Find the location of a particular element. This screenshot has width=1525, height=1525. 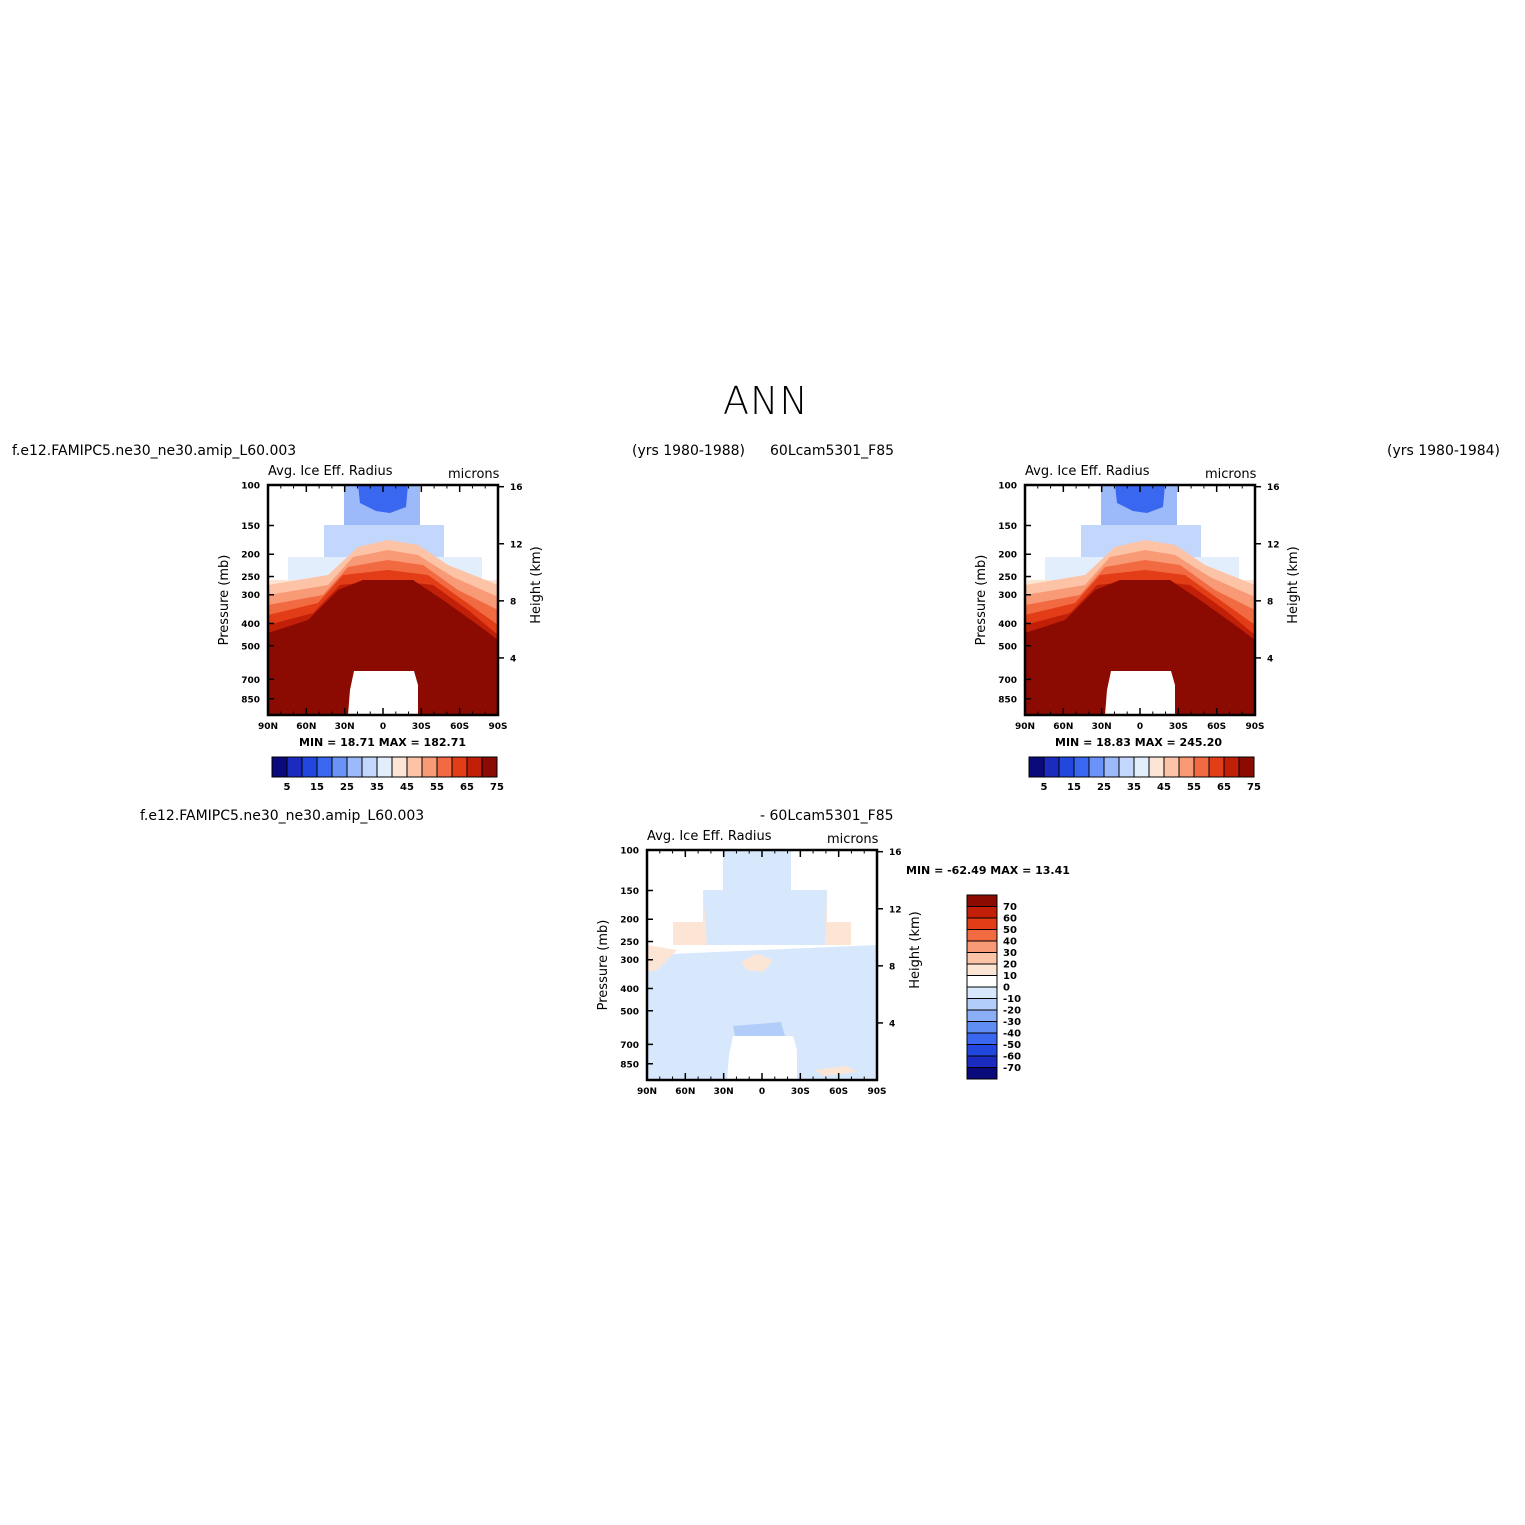

panel3-colorbar-label: 50 is located at coordinates (1010, 930).